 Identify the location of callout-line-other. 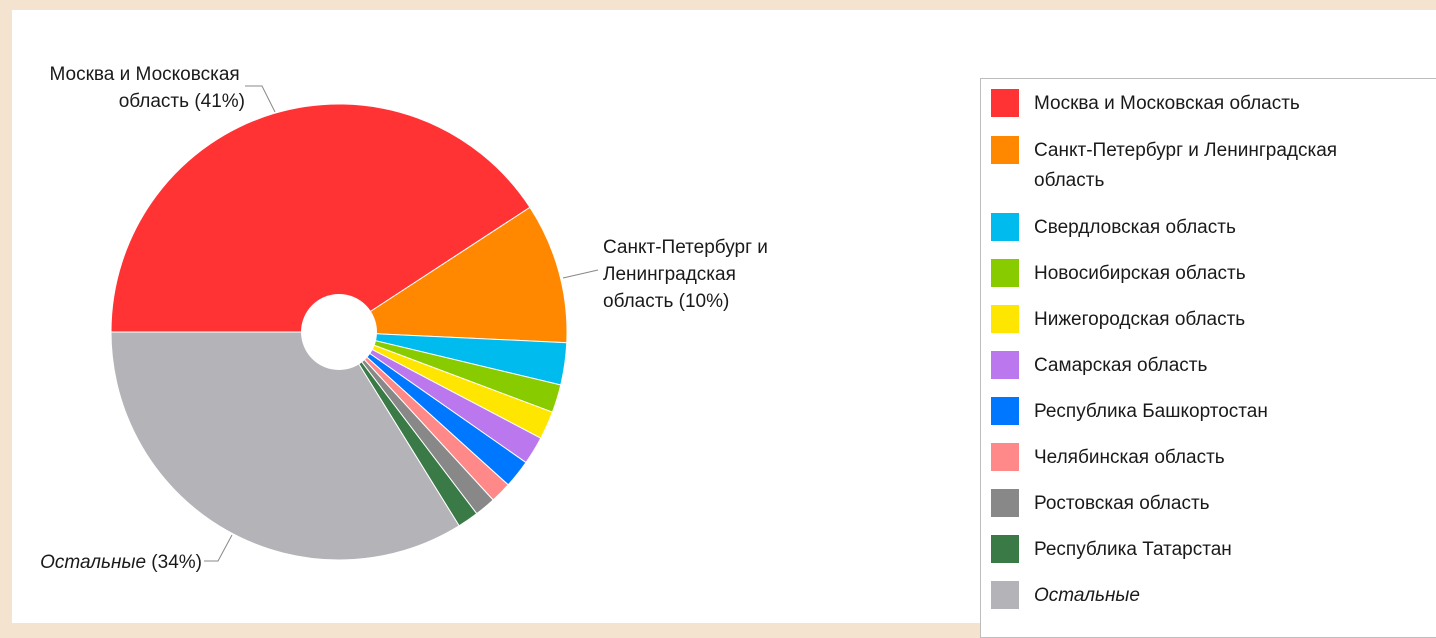
(218, 548).